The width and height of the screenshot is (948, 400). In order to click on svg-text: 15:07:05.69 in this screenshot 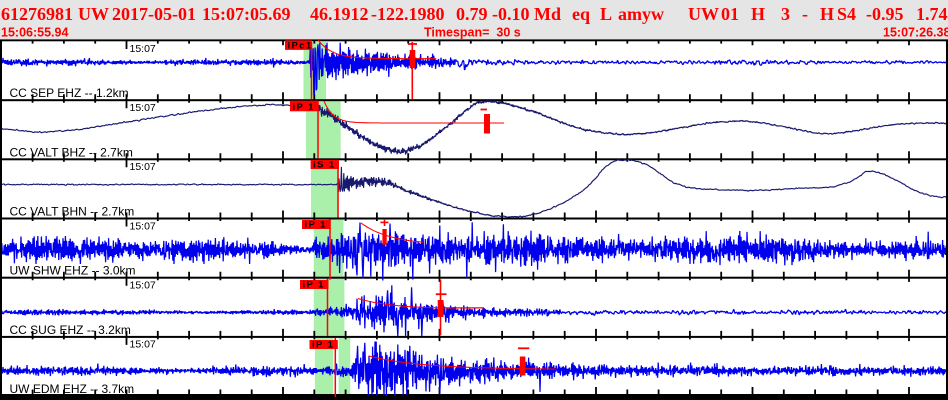, I will do `click(246, 14)`.